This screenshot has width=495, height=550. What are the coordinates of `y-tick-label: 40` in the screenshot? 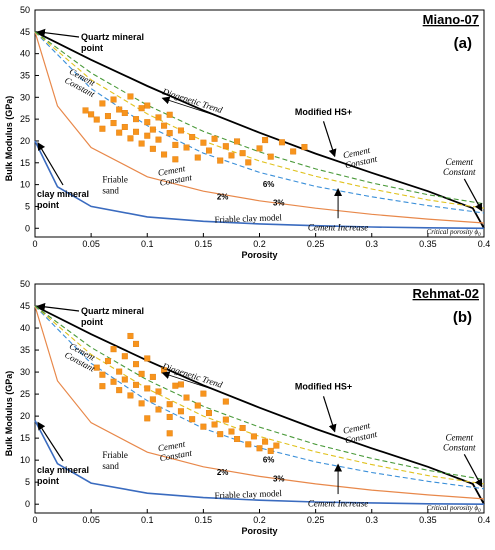 It's located at (25, 328).